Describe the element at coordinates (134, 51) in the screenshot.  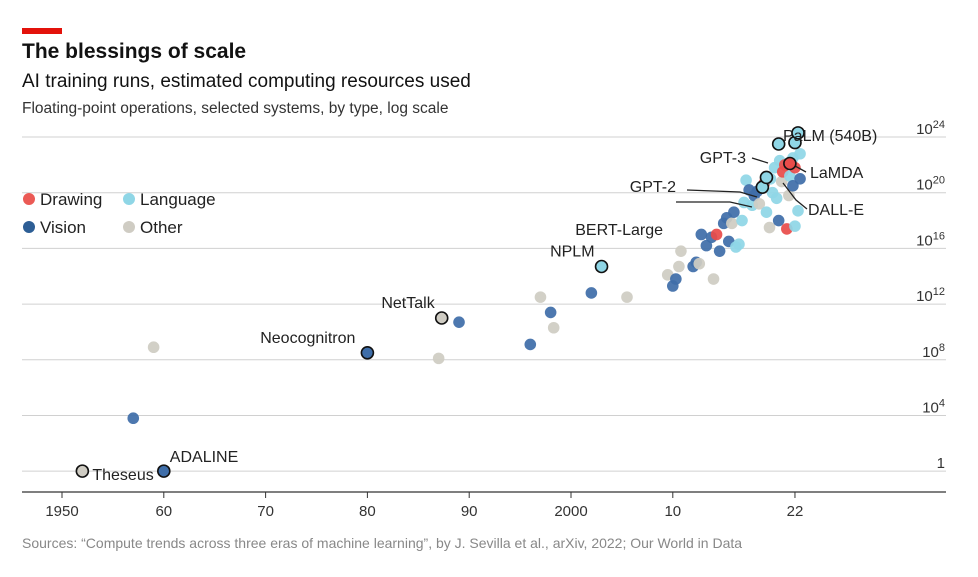
I see `chart-title: The blessings of scale` at that location.